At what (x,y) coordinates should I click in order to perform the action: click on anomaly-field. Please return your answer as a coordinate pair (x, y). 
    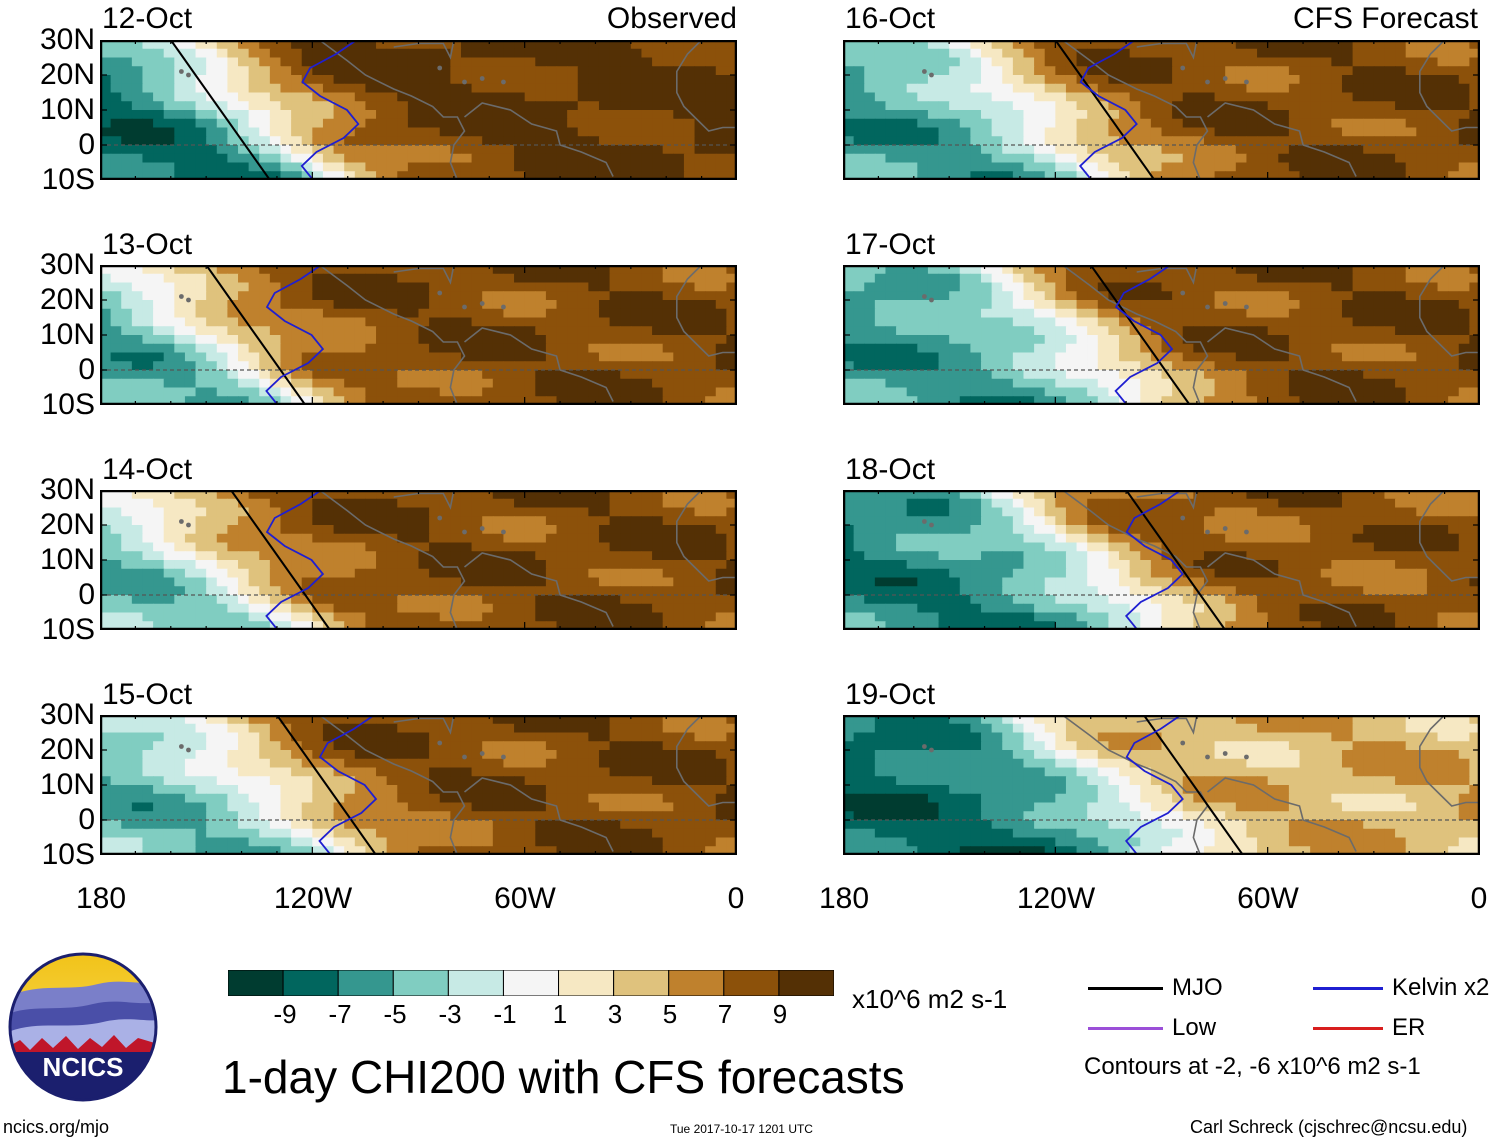
    Looking at the image, I should click on (418, 110).